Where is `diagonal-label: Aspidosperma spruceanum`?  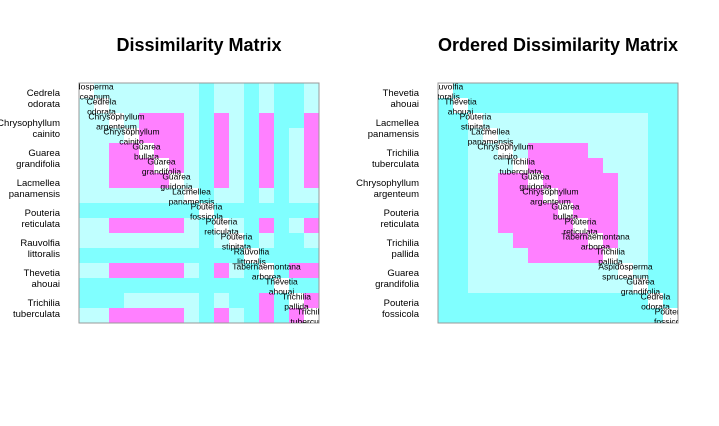
diagonal-label: Aspidosperma spruceanum is located at coordinates (86, 92).